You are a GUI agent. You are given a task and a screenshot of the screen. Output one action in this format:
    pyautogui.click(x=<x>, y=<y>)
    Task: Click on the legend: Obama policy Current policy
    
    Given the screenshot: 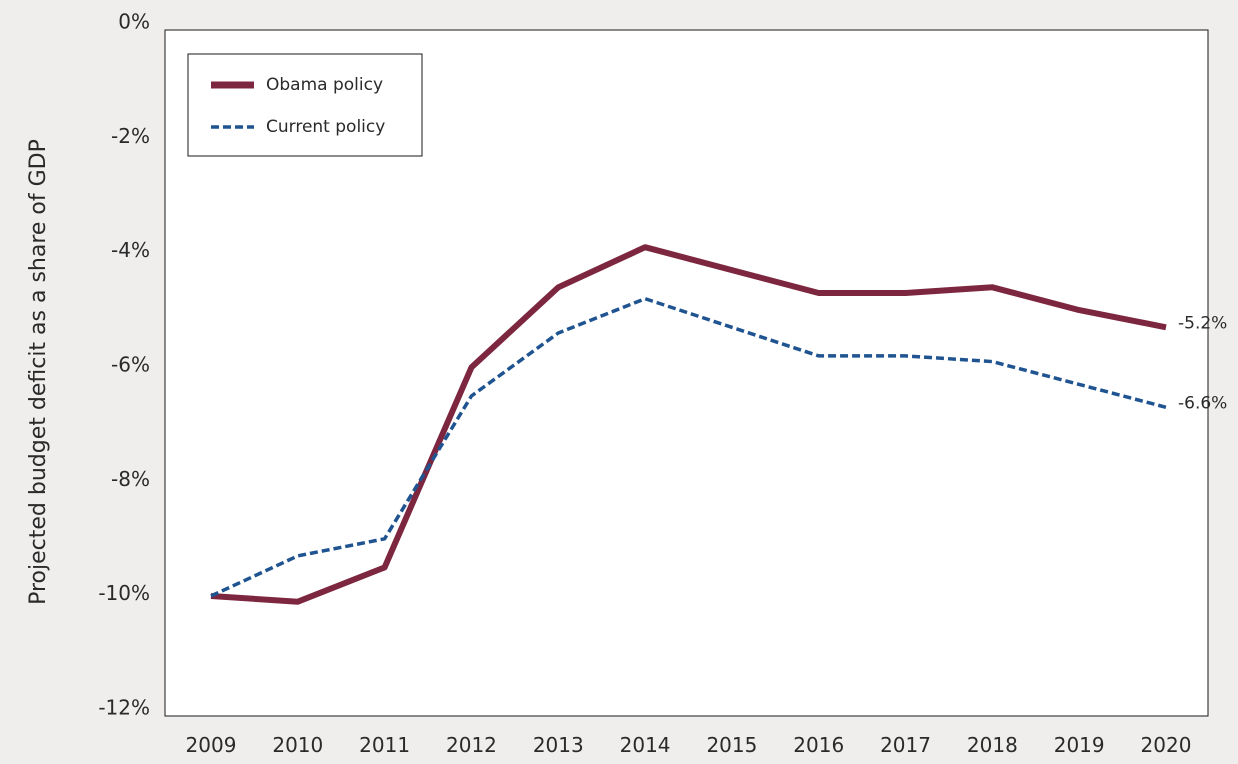 What is the action you would take?
    pyautogui.click(x=305, y=105)
    